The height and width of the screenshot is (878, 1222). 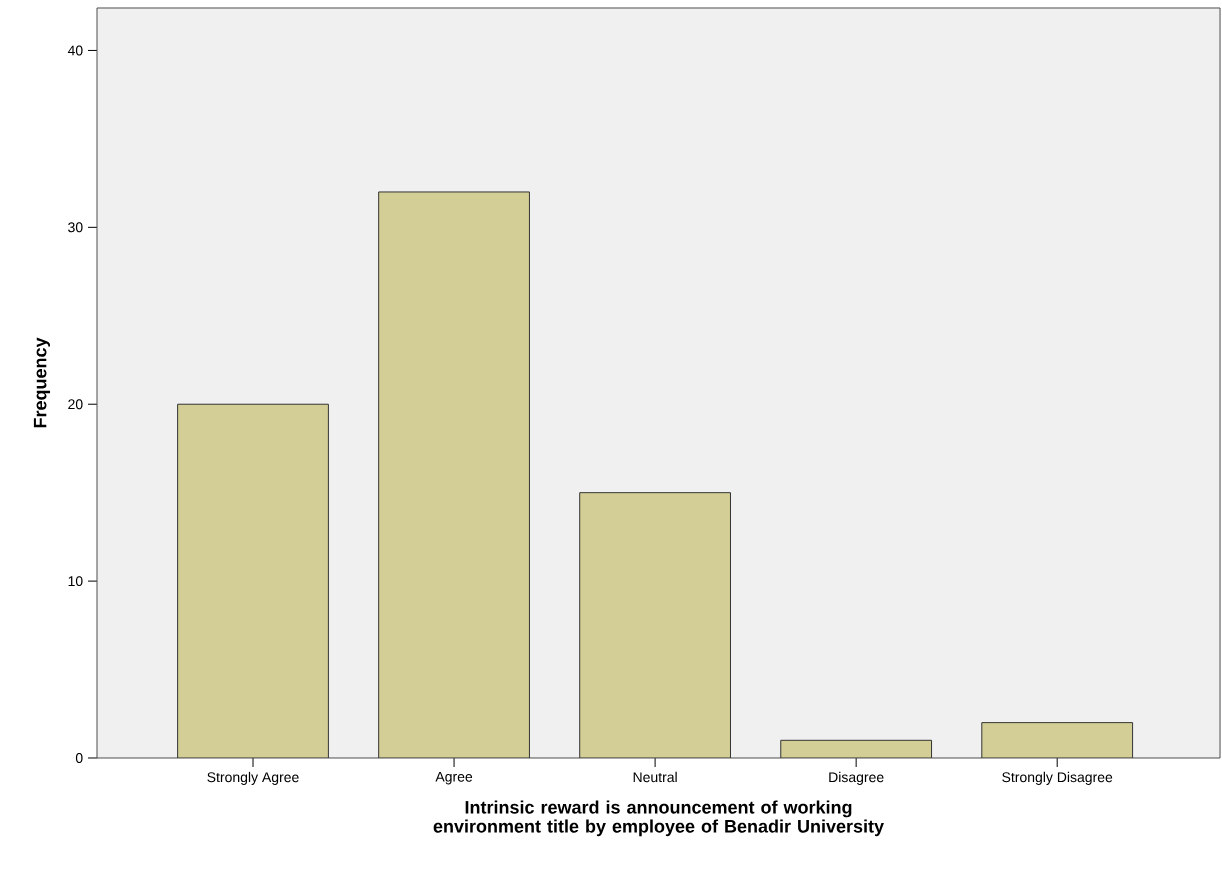 What do you see at coordinates (655, 777) in the screenshot?
I see `x-tick-label: Neutral` at bounding box center [655, 777].